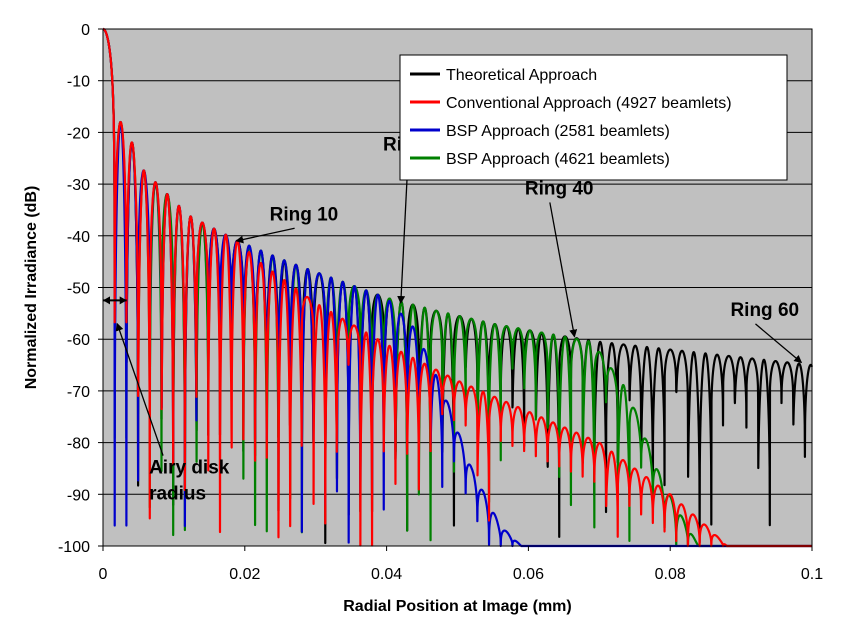 The height and width of the screenshot is (641, 850). I want to click on legend-label: Conventional Approach (4927 beamlets), so click(589, 103).